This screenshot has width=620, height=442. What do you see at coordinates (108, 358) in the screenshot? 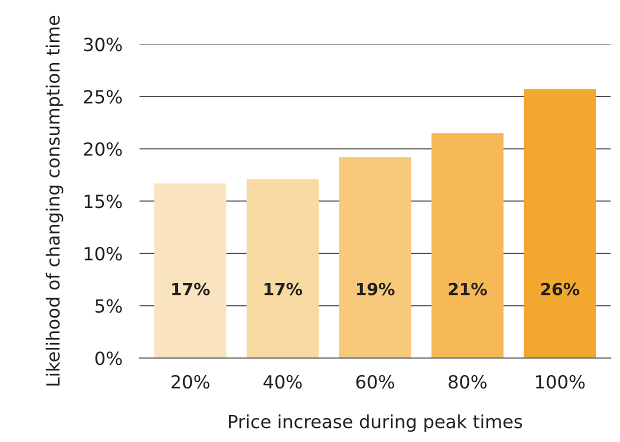
I see `y-tick-label: 0%` at bounding box center [108, 358].